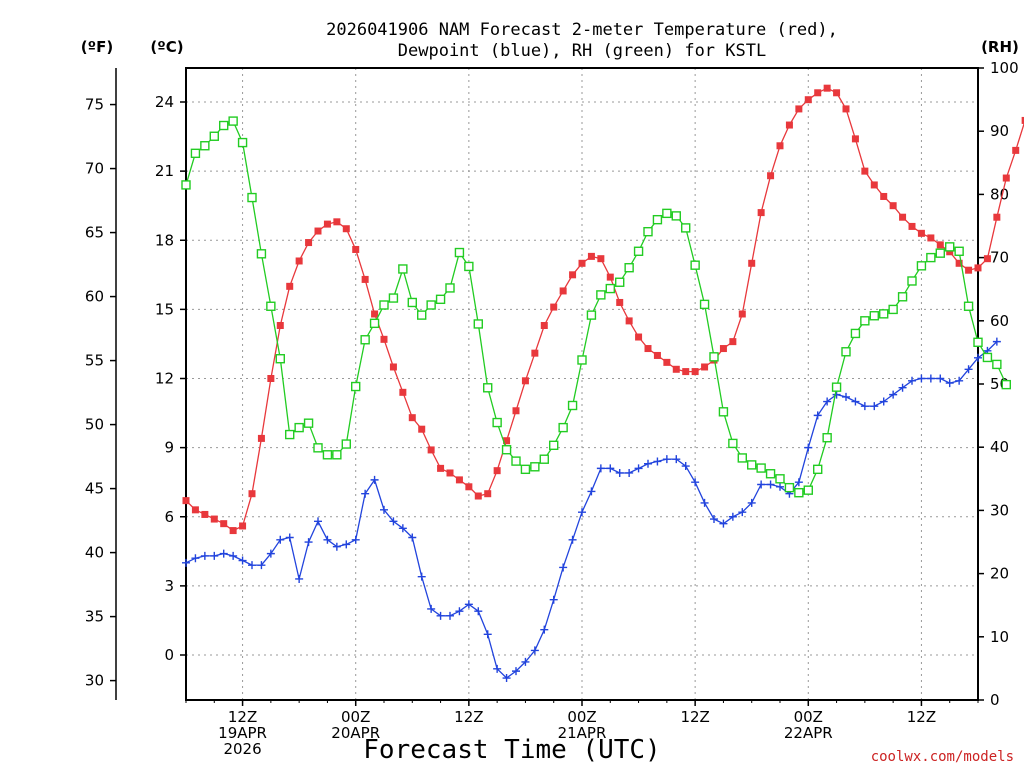 This screenshot has width=1024, height=768. Describe the element at coordinates (694, 717) in the screenshot. I see `x-tick-label: 12Z` at that location.